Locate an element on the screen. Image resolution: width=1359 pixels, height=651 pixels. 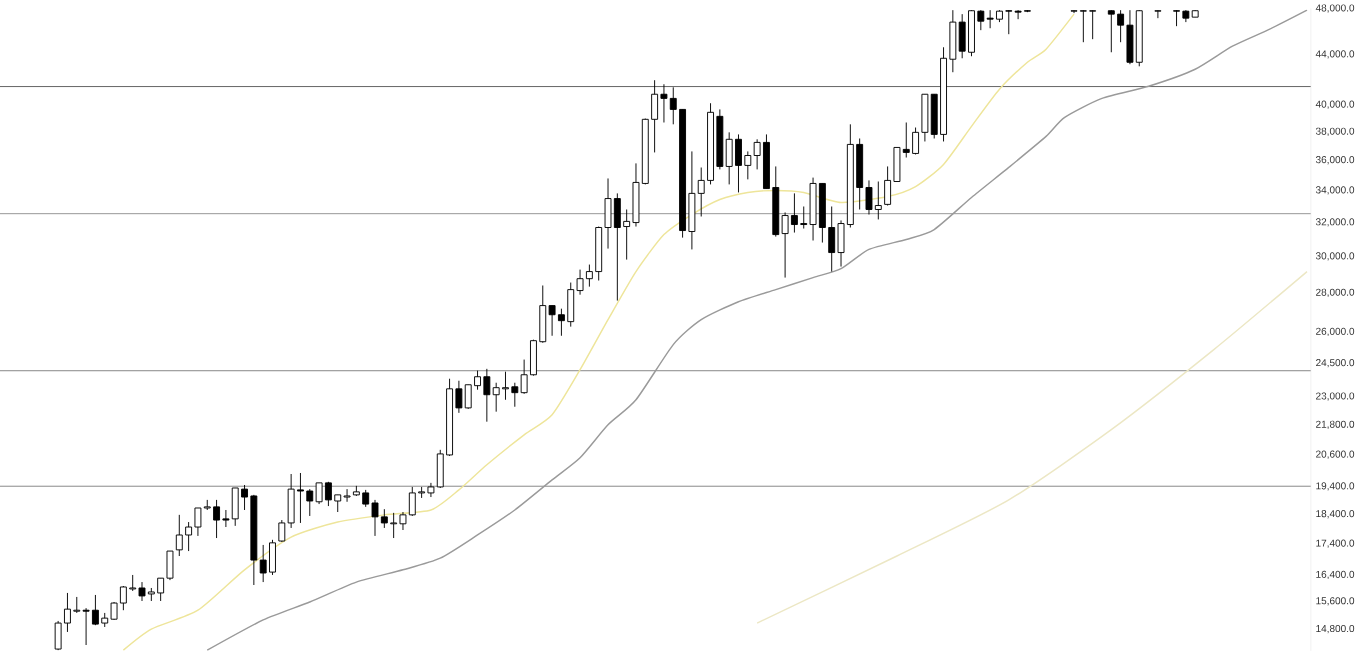
y-tick-label: 38,000.0 is located at coordinates (1335, 131).